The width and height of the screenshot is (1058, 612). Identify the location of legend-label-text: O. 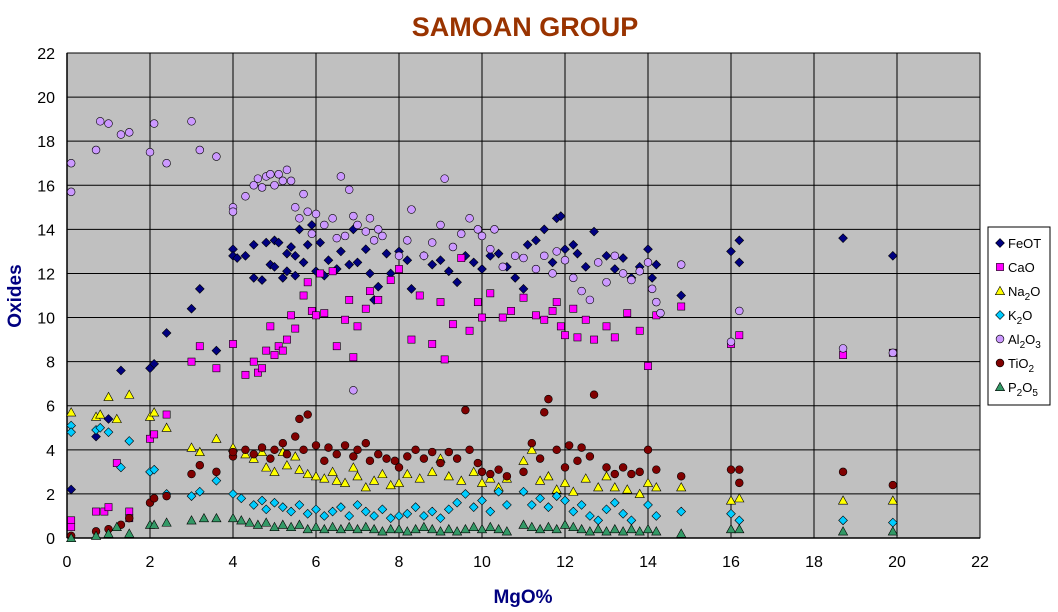
(1027, 315).